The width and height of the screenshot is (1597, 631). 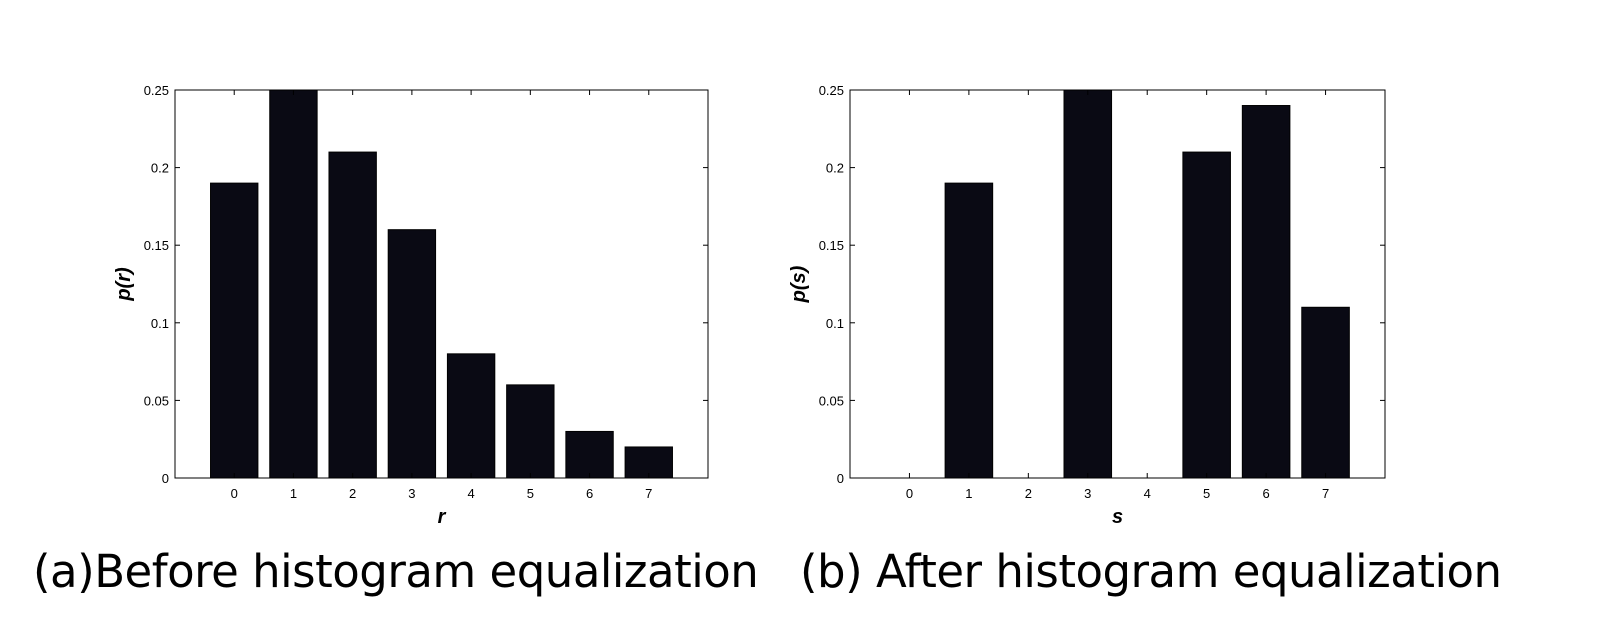 I want to click on caption-before-equalization: (a)Before histogram equalization, so click(x=396, y=571).